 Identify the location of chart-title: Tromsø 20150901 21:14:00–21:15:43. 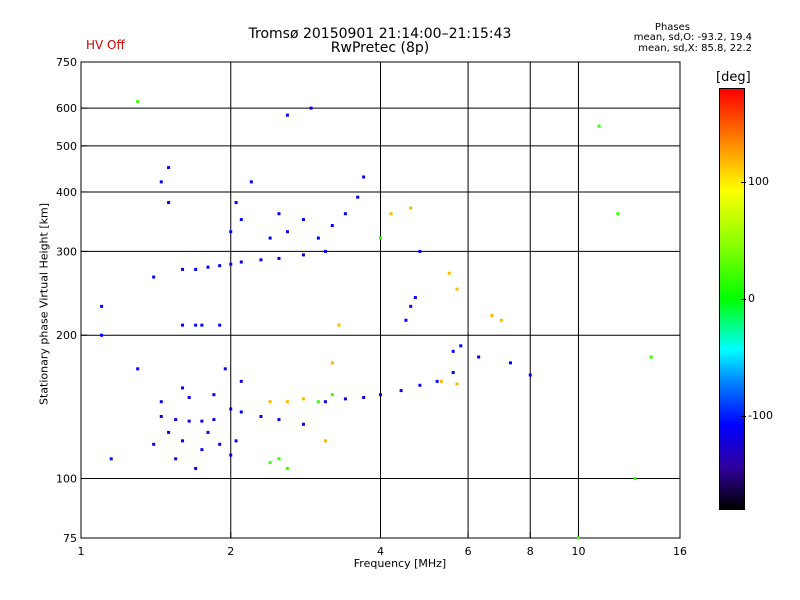
(380, 34).